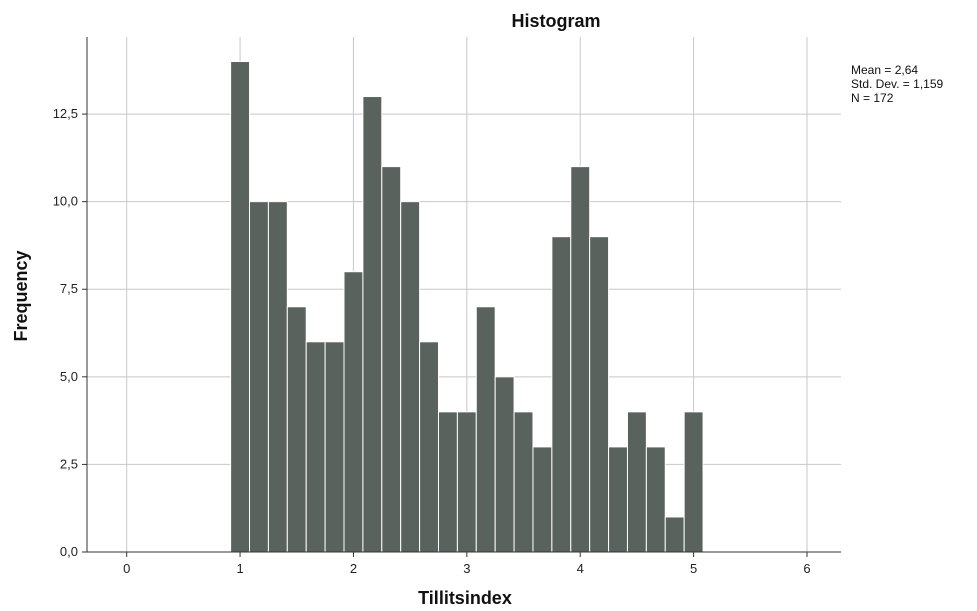 This screenshot has width=977, height=611. Describe the element at coordinates (21, 295) in the screenshot. I see `y-axis-title: Frequency` at that location.